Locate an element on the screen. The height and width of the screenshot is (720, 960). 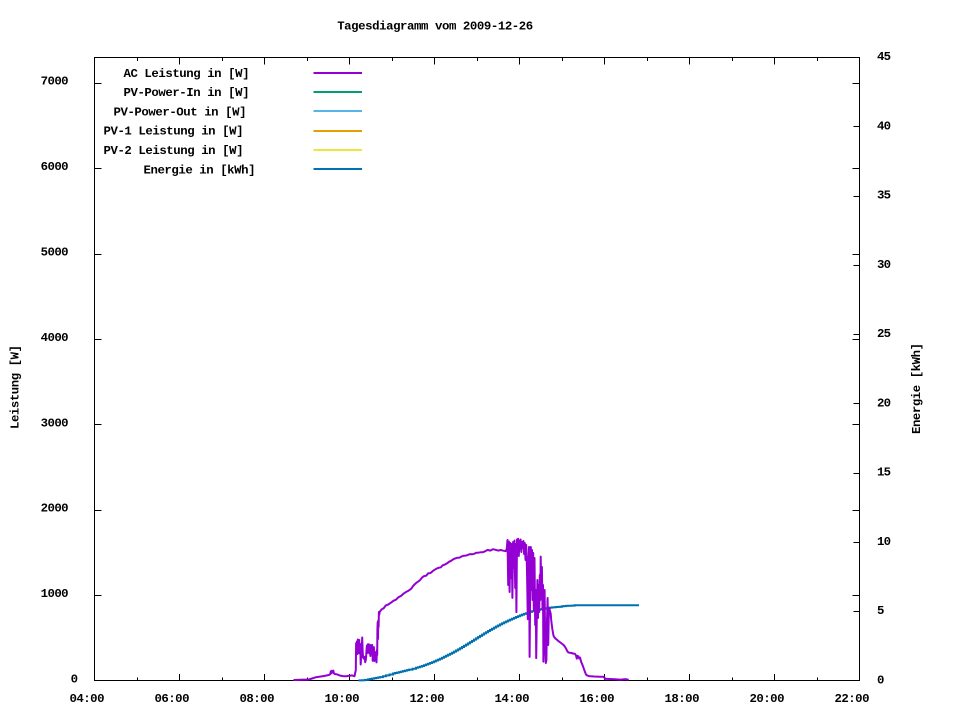
svg-text: 30 is located at coordinates (884, 265).